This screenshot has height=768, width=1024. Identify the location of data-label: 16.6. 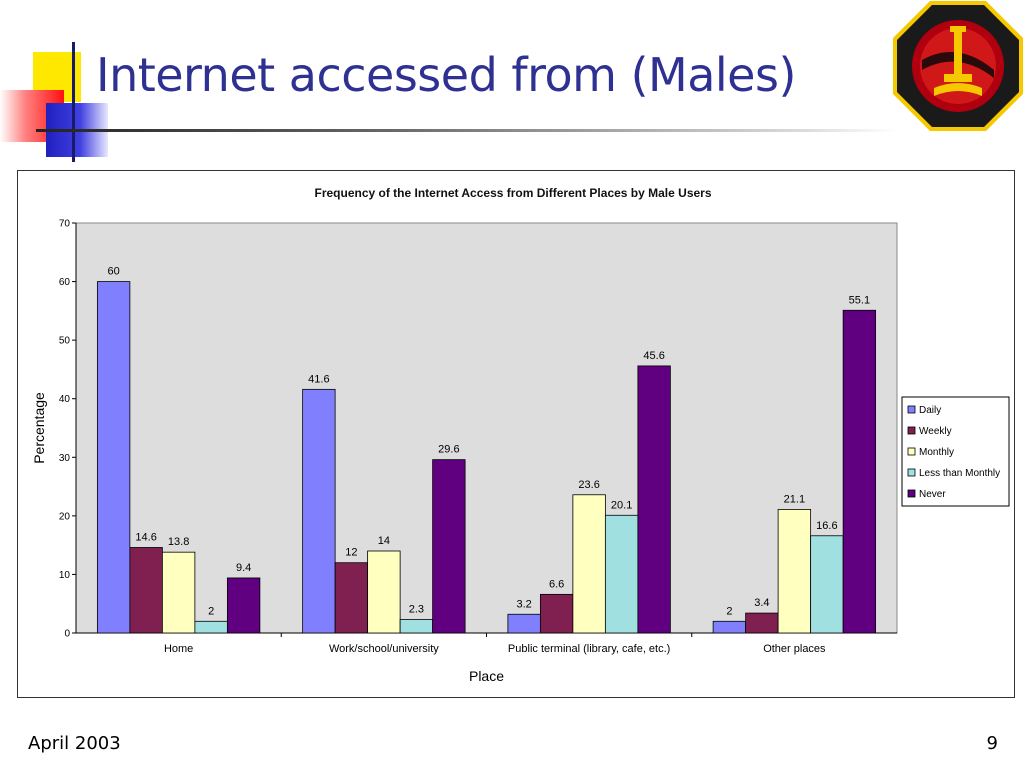
(826, 526).